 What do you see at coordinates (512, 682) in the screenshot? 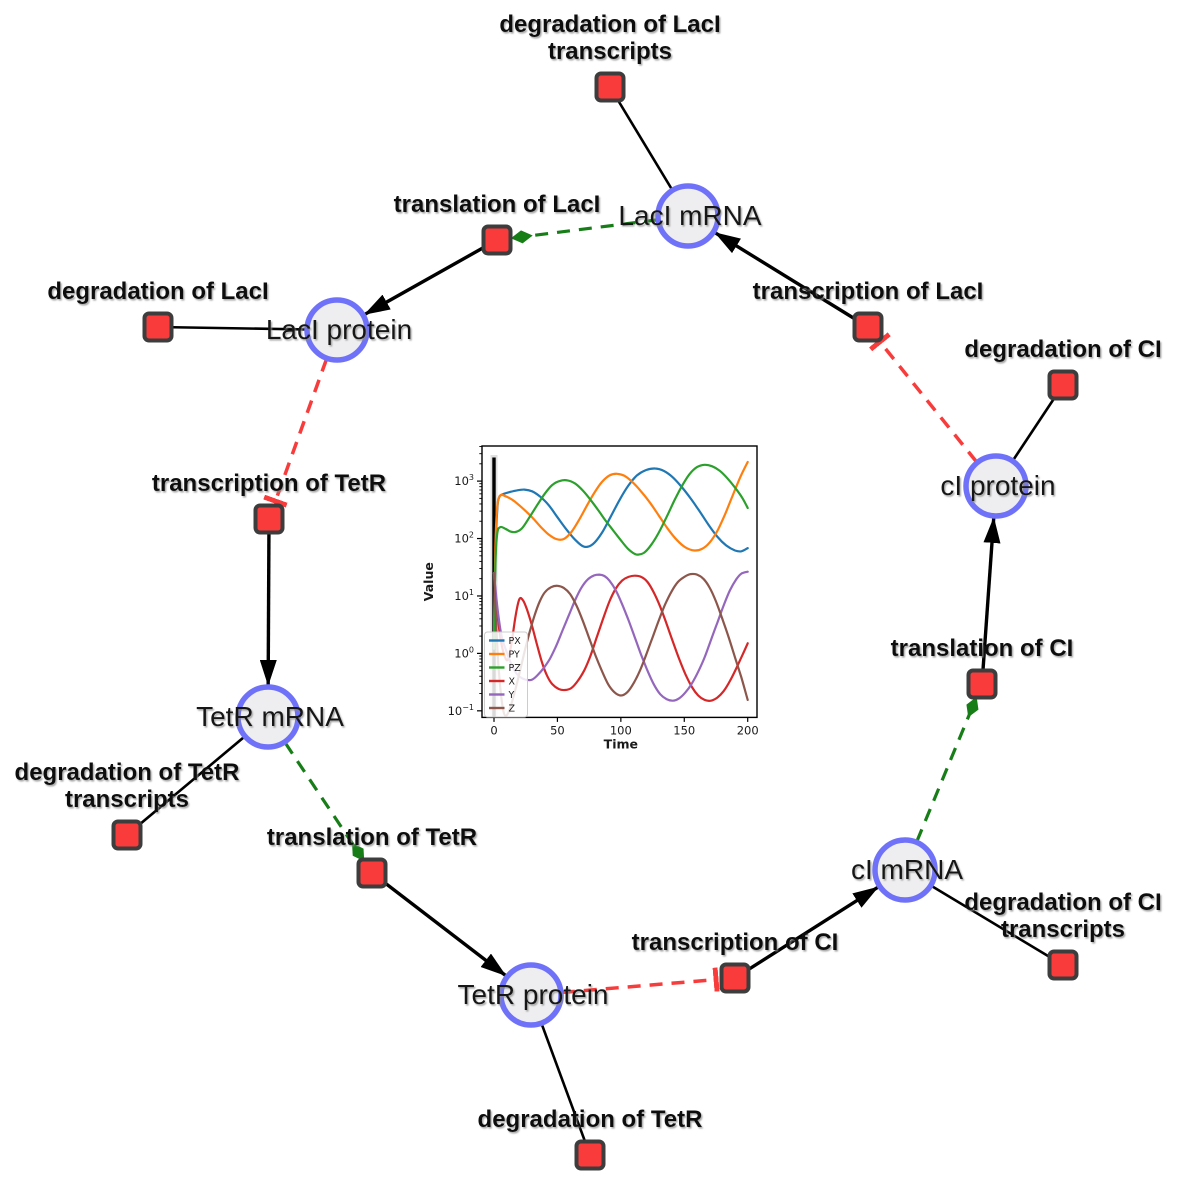
I see `legend-label-X: X` at bounding box center [512, 682].